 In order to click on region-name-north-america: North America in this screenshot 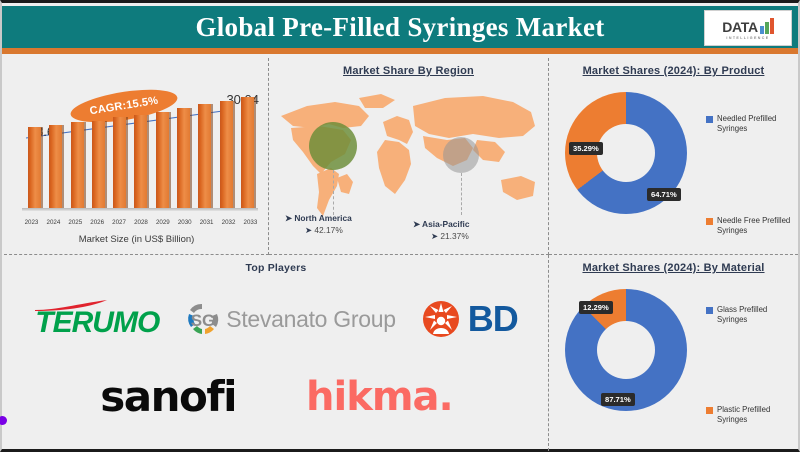, I will do `click(323, 218)`.